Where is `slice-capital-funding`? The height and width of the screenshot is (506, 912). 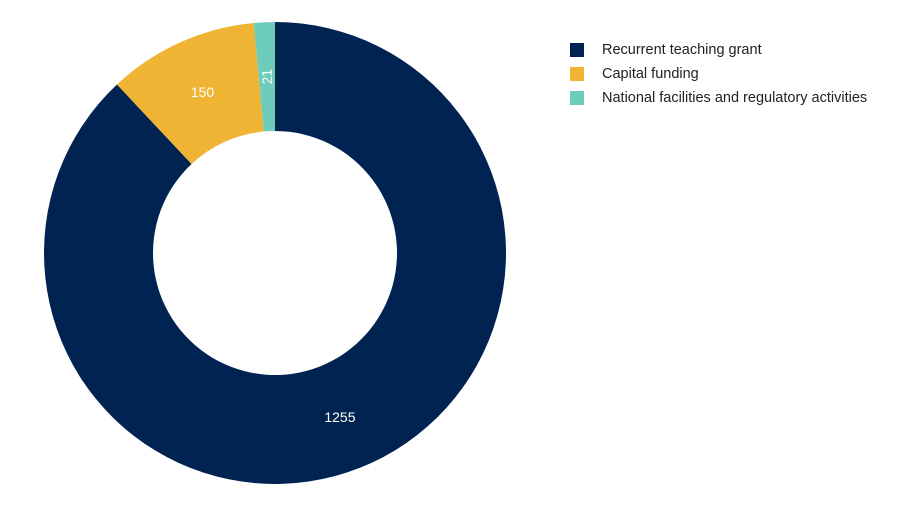 slice-capital-funding is located at coordinates (190, 93).